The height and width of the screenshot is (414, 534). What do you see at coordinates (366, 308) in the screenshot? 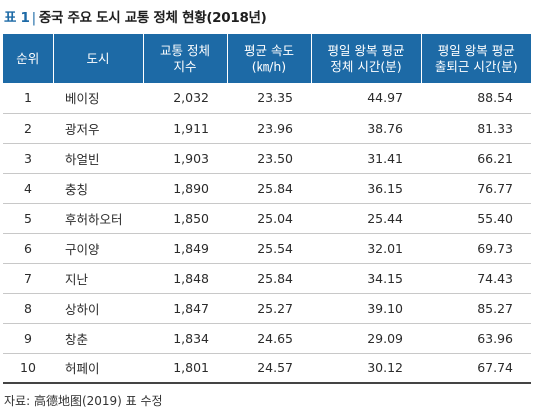
I see `congestion-time-cell: 39.10` at bounding box center [366, 308].